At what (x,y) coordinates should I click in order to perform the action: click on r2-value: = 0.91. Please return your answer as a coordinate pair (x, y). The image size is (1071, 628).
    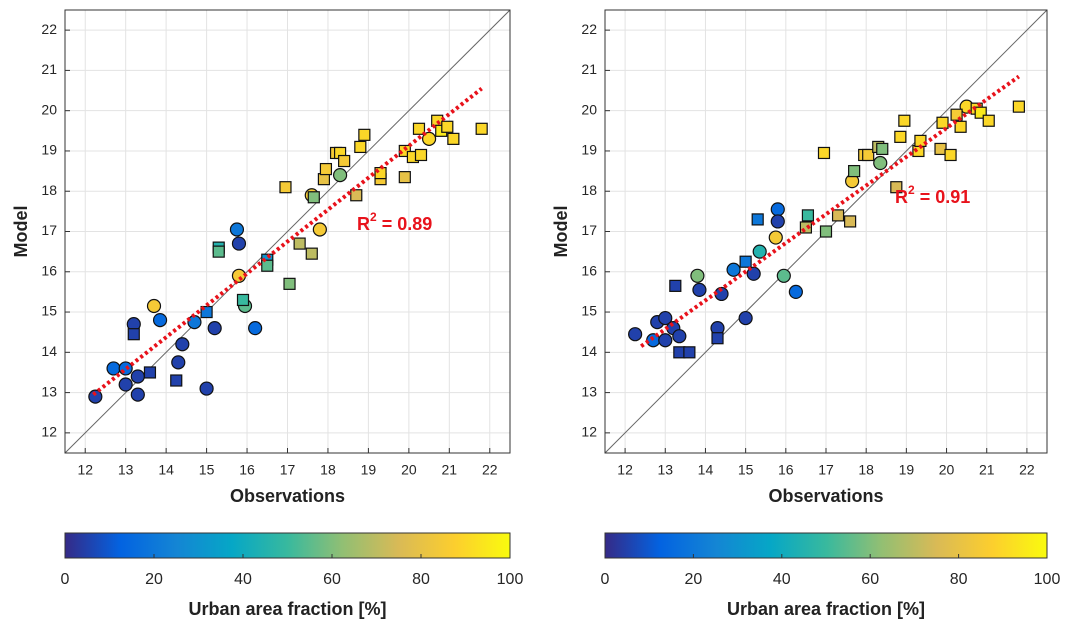
    Looking at the image, I should click on (945, 197).